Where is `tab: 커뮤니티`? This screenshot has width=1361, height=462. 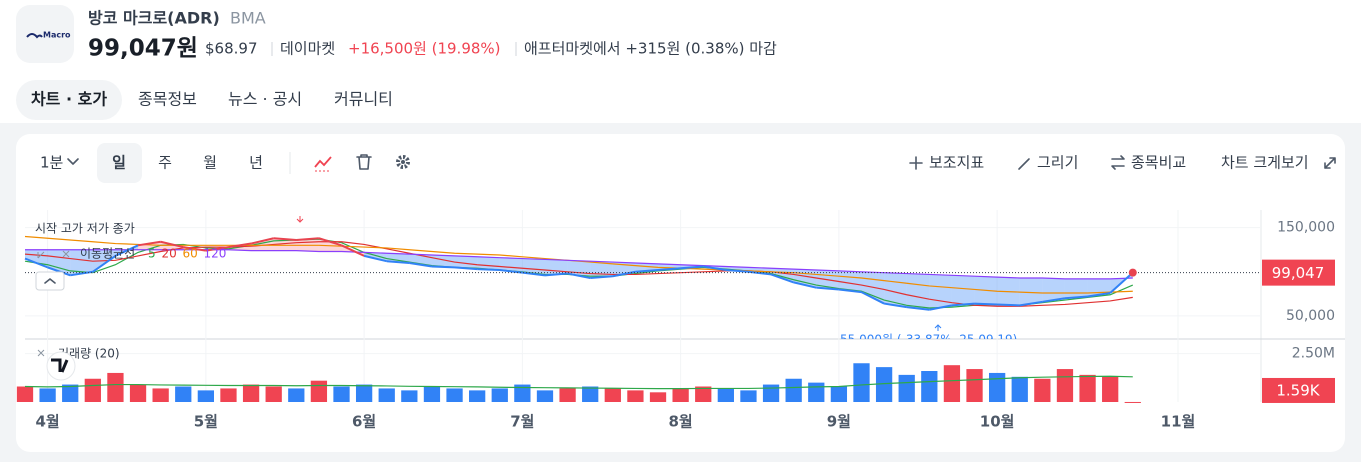
tab: 커뮤니티 is located at coordinates (363, 99).